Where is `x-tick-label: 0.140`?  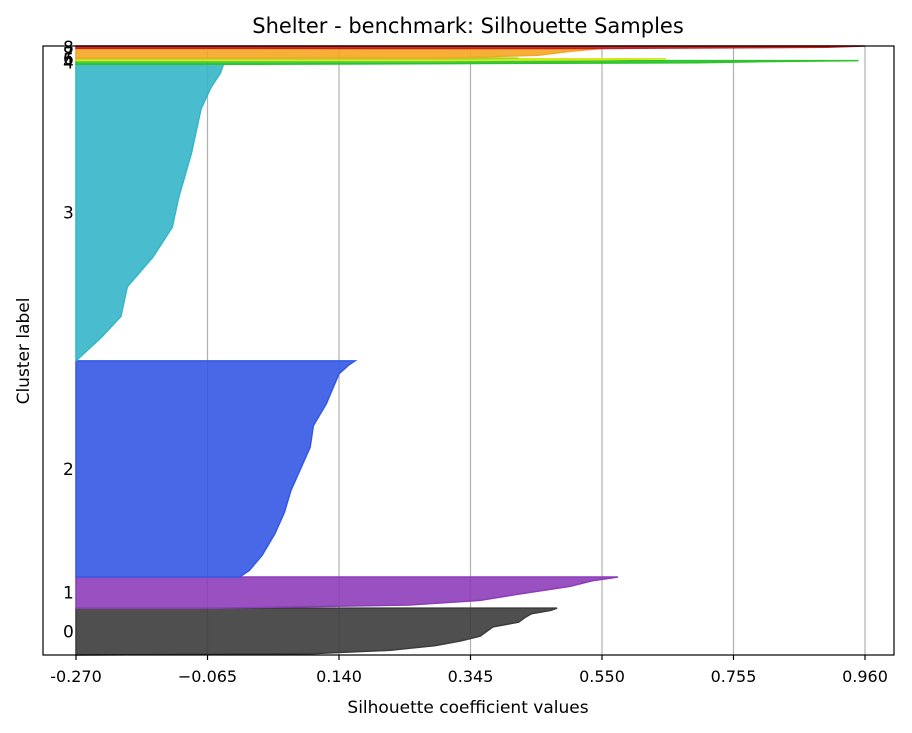
x-tick-label: 0.140 is located at coordinates (339, 676).